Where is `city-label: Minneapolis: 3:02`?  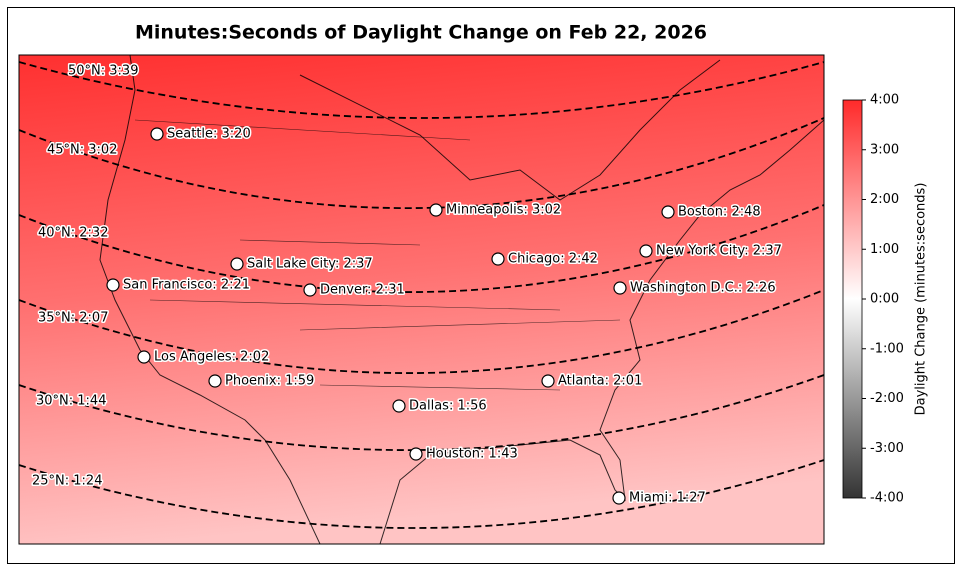
city-label: Minneapolis: 3:02 is located at coordinates (503, 210).